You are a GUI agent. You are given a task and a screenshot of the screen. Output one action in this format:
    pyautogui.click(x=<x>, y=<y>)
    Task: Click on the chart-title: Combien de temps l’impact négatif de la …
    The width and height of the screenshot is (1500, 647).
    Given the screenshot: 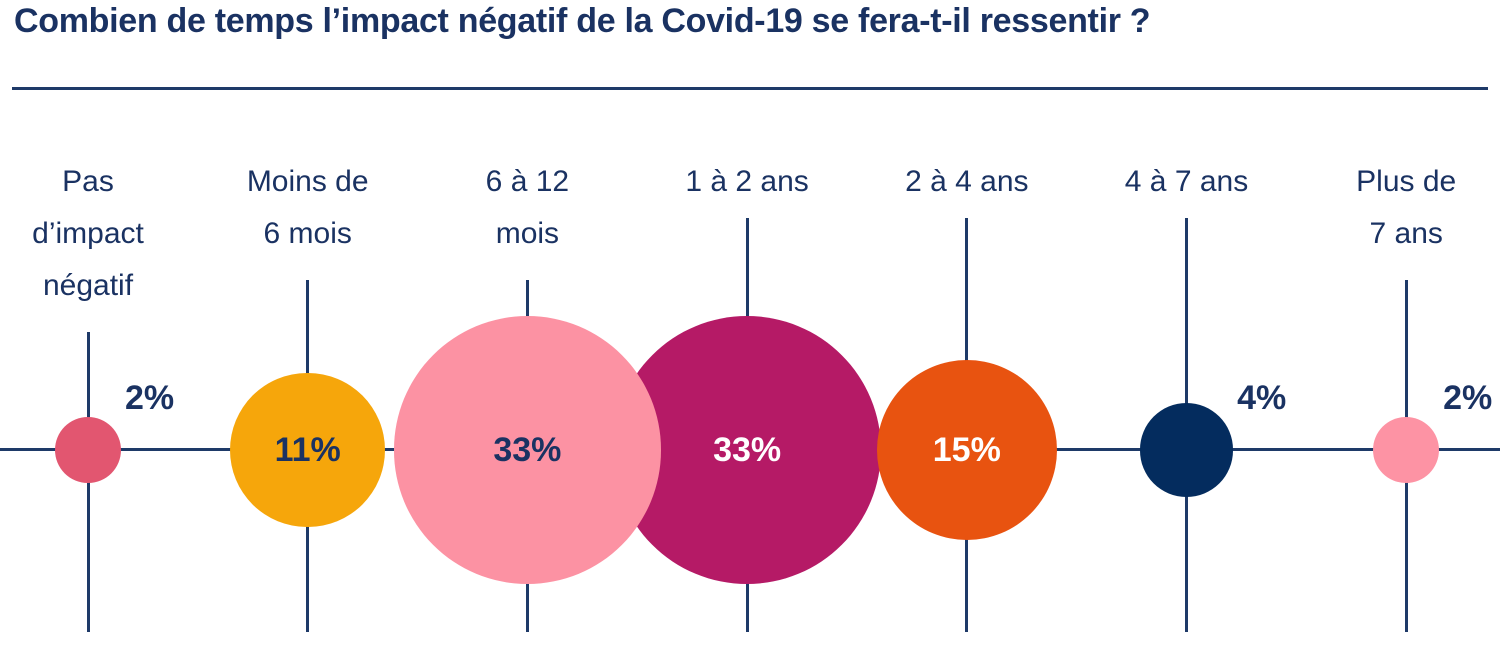 What is the action you would take?
    pyautogui.click(x=582, y=21)
    